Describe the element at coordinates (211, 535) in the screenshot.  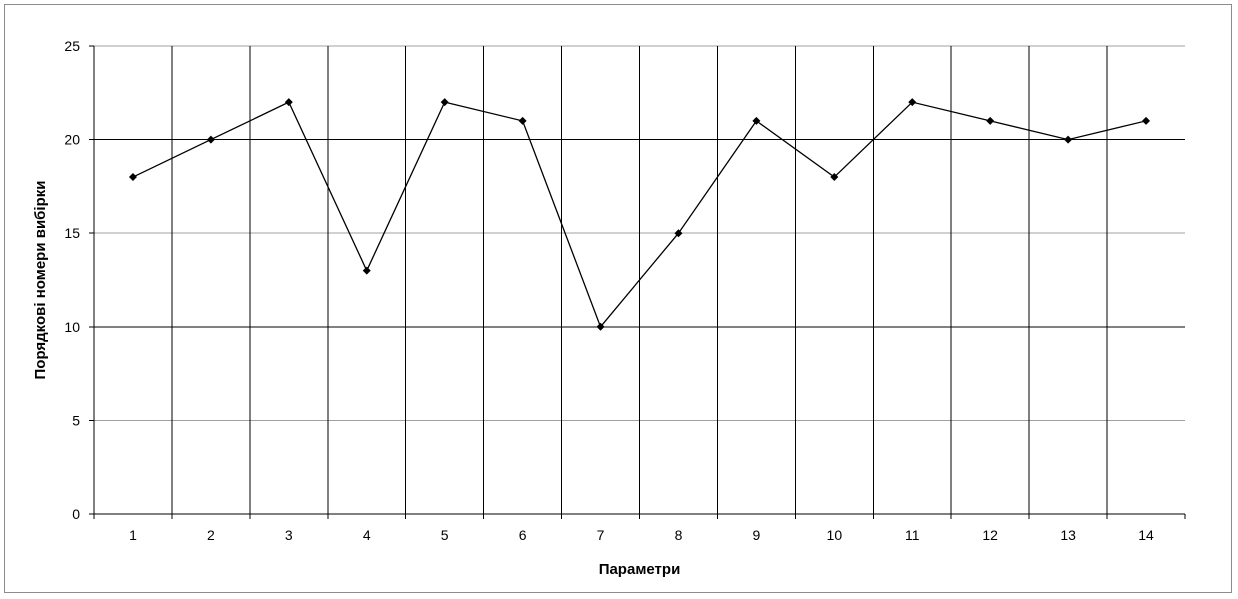
I see `x-tick-label: 2` at that location.